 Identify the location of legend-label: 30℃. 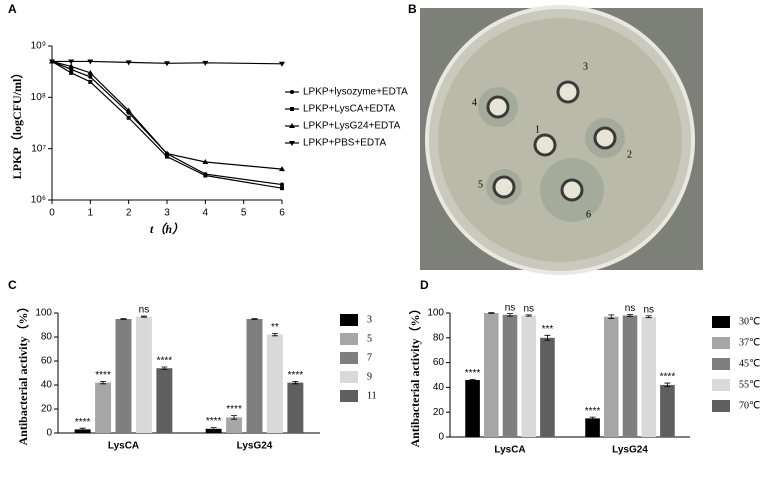
(749, 321).